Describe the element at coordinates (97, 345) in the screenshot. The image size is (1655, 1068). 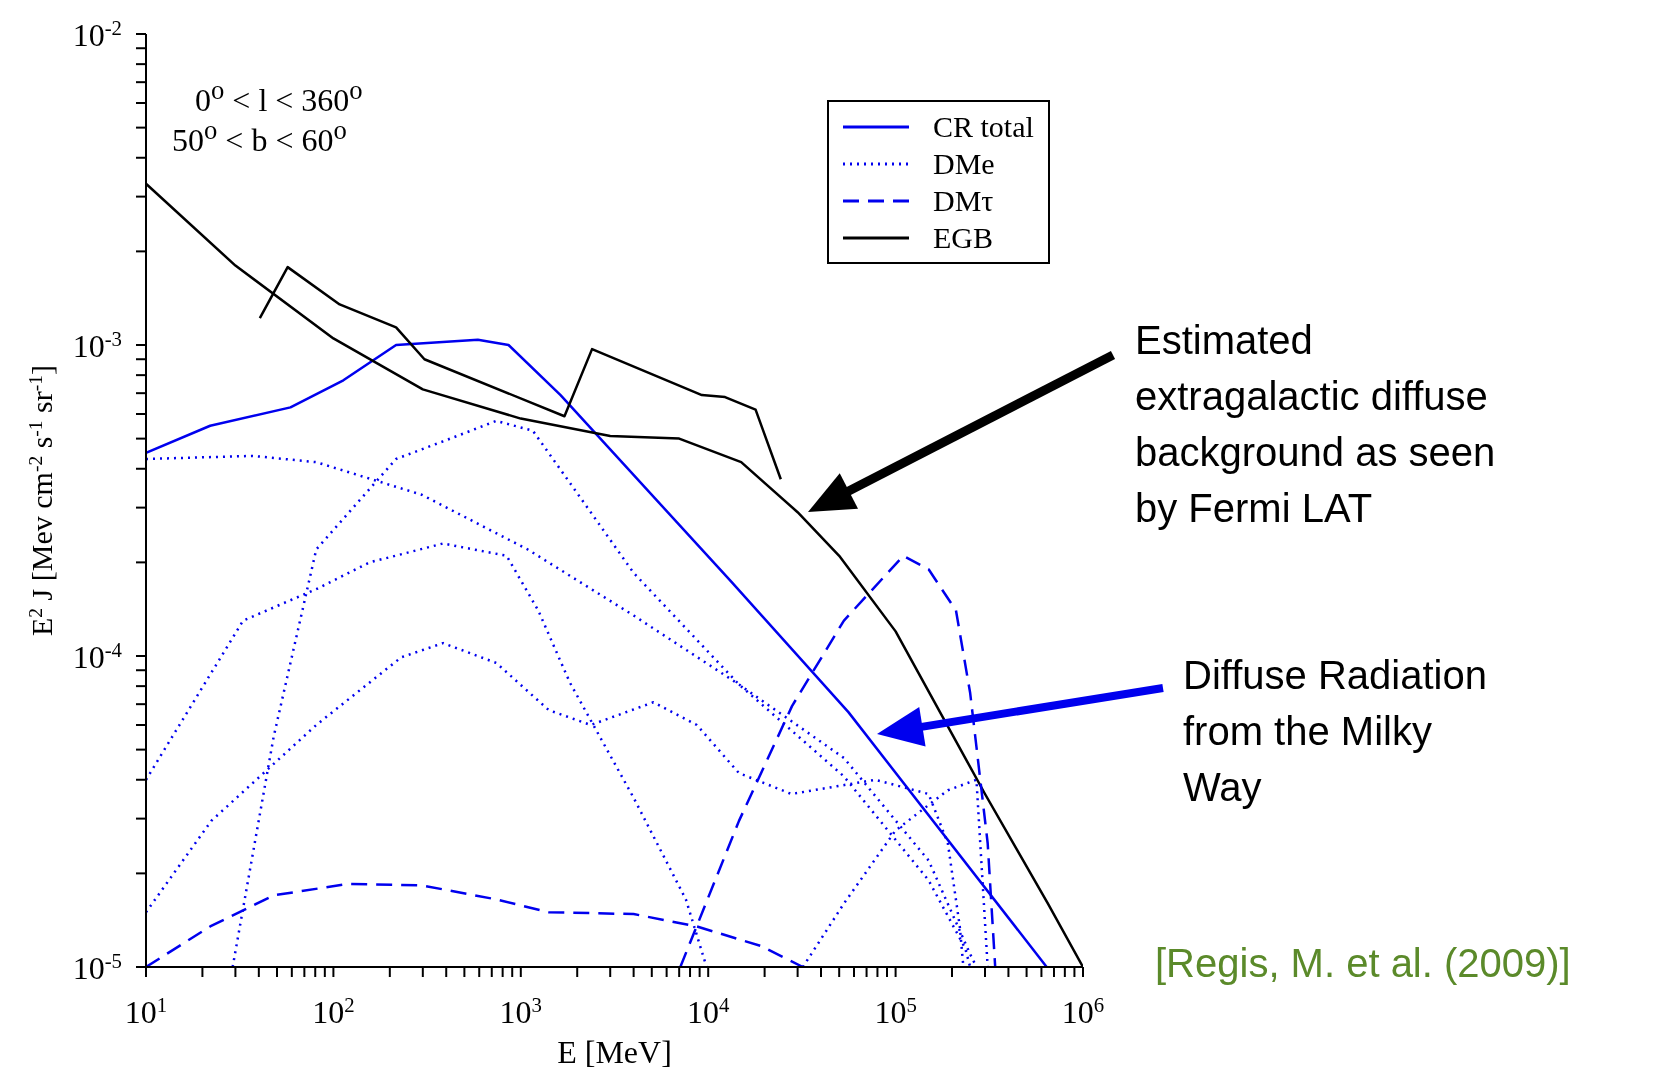
I see `y-tick-label: 10$^{-3}$` at that location.